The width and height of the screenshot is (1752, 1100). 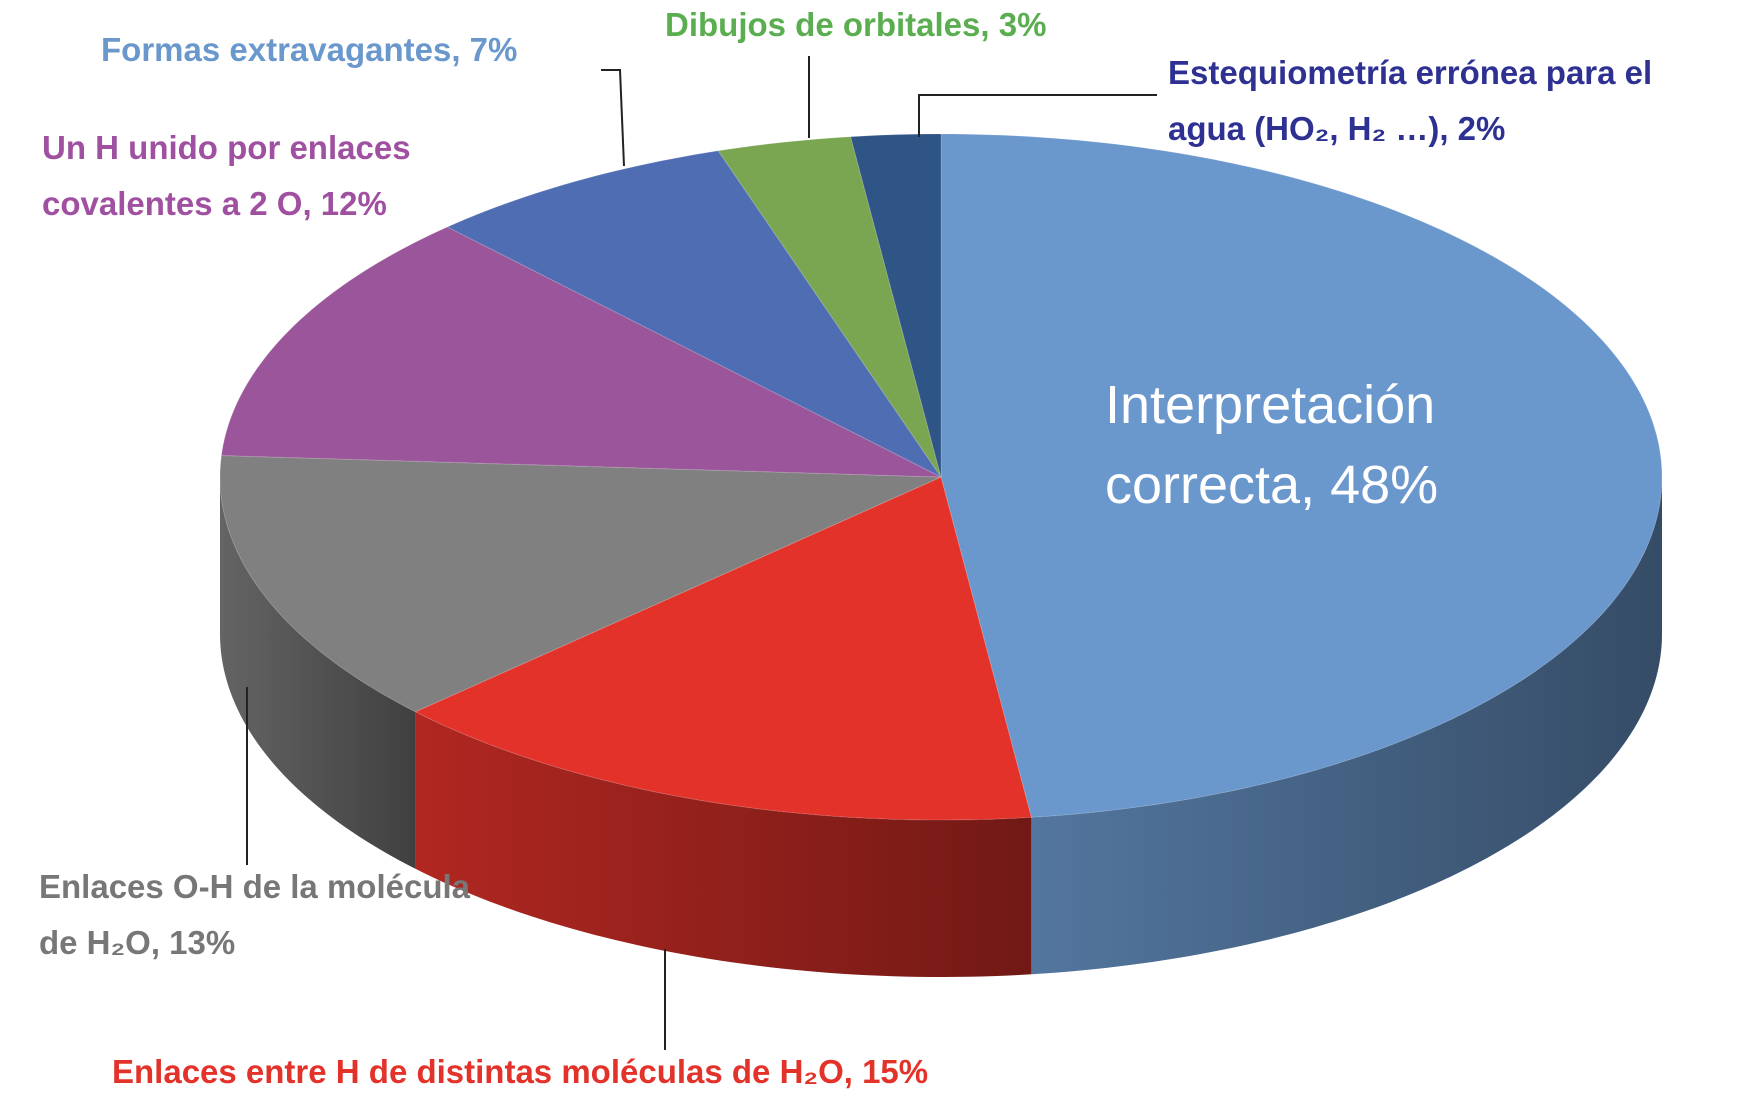 I want to click on slice-label-inside: Interpretación correcta, 48%, so click(x=1272, y=445).